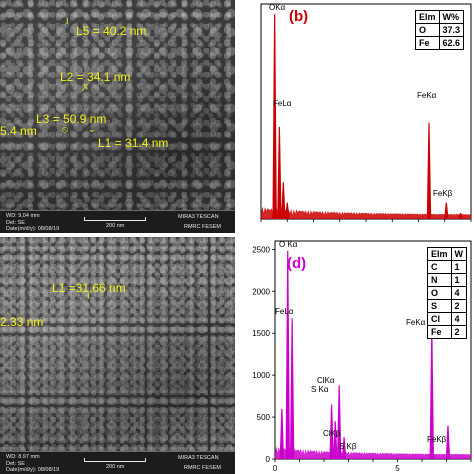  Describe the element at coordinates (18, 131) in the screenshot. I see `measurement-partial: 5.4 nm` at that location.